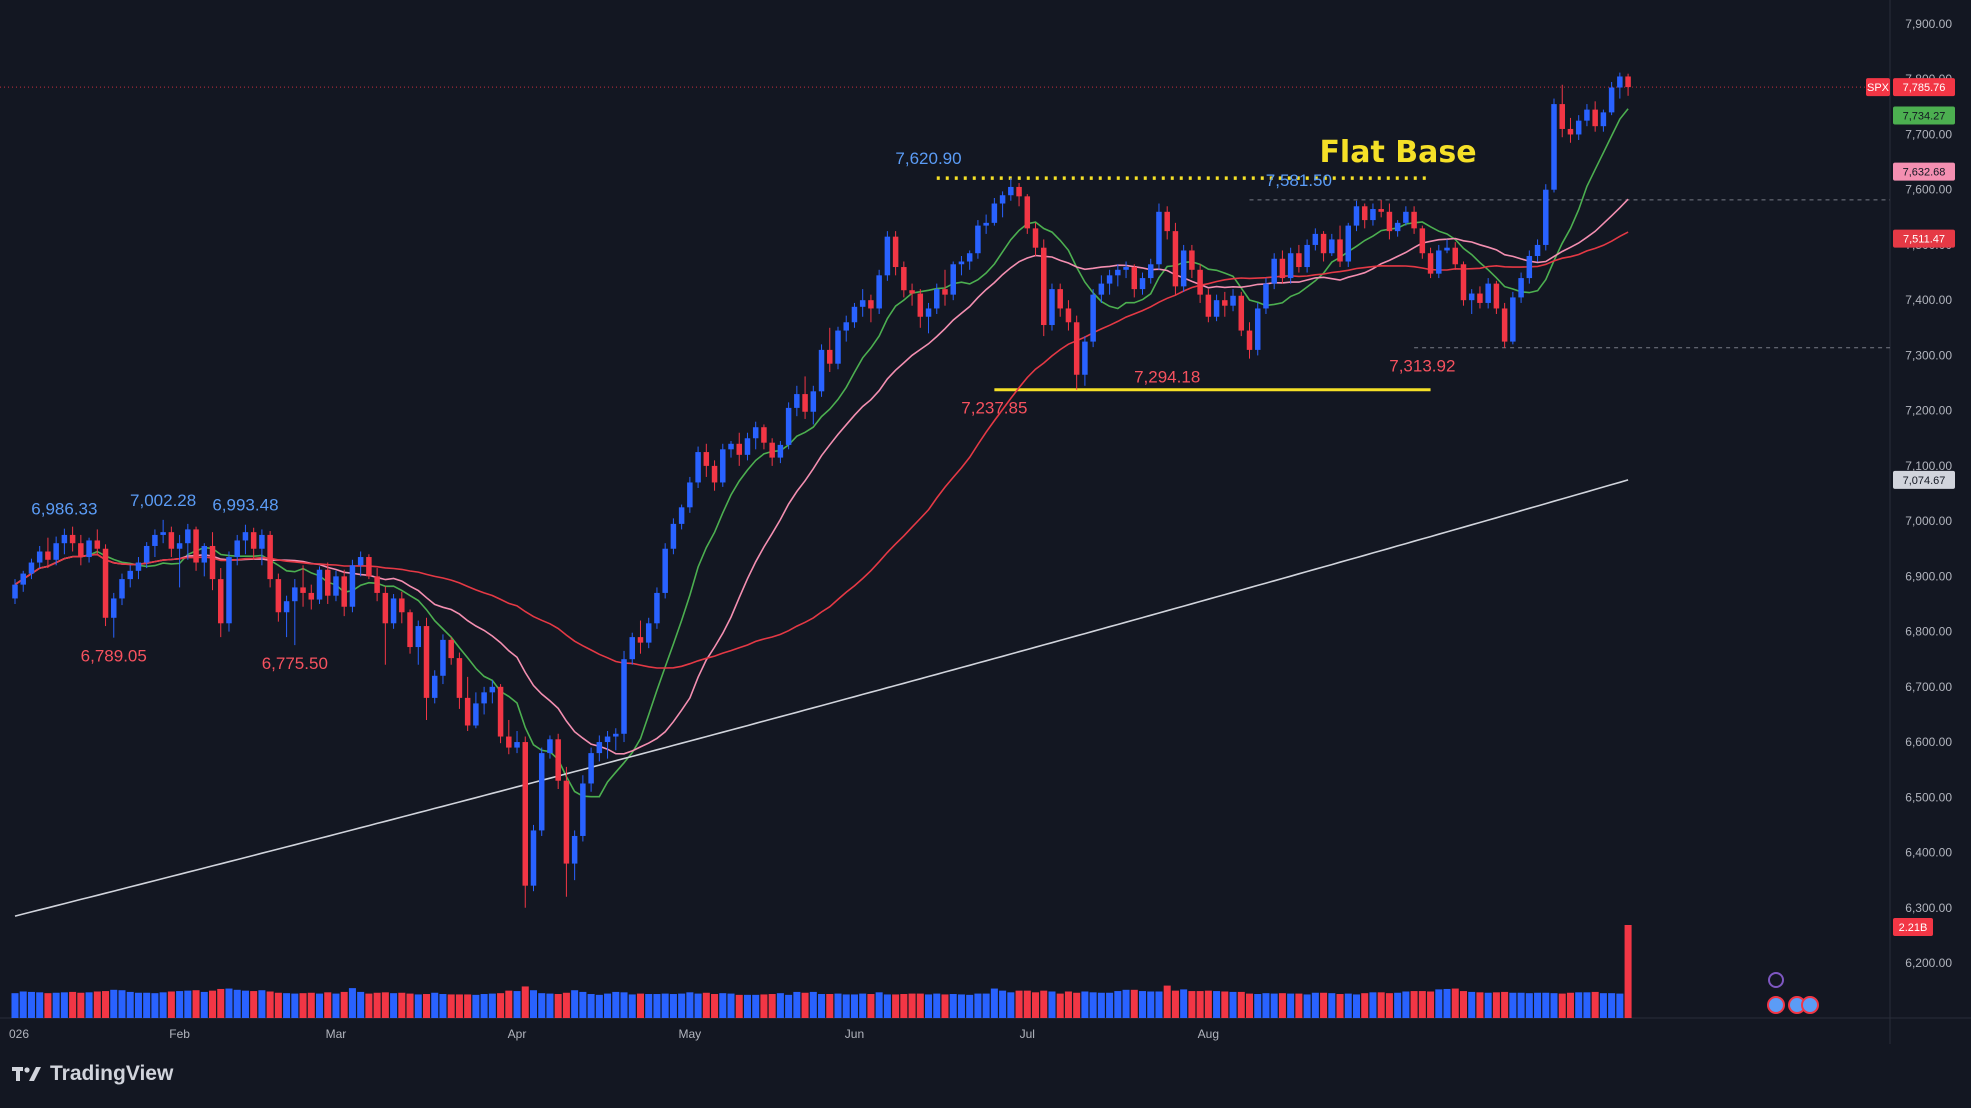 The image size is (1971, 1108). What do you see at coordinates (1776, 980) in the screenshot?
I see `dividend-flash-icon` at bounding box center [1776, 980].